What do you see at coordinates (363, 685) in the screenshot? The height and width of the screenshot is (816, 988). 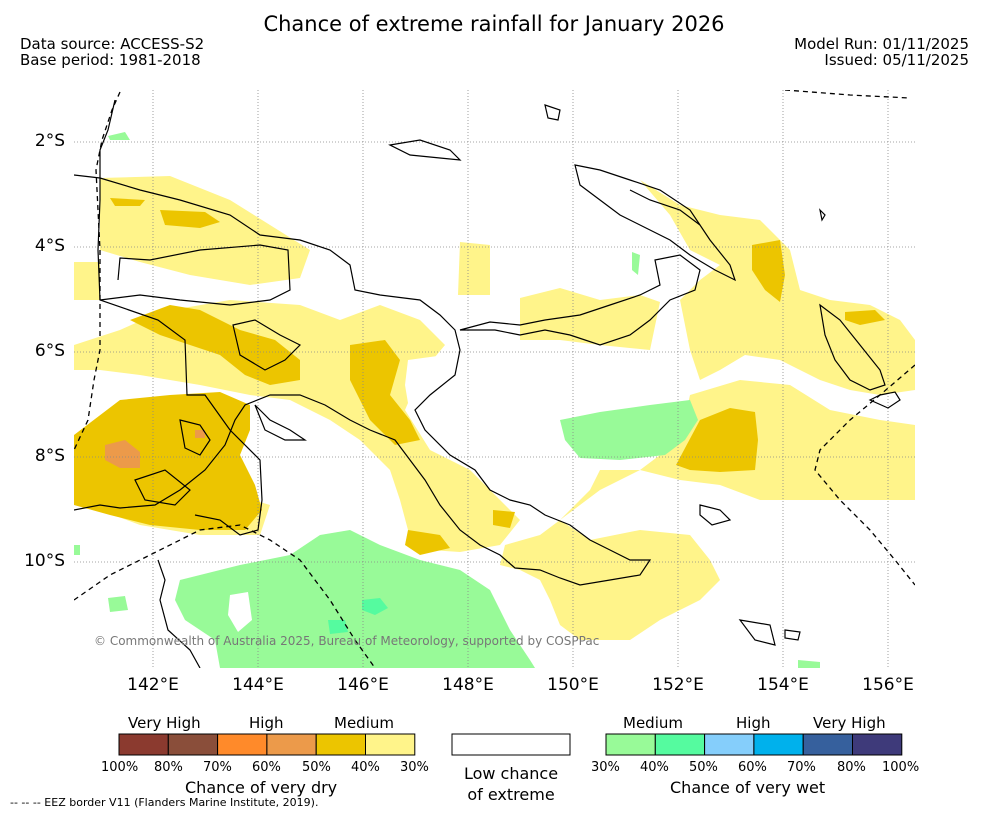 I see `lon-label-146e: 146°E` at bounding box center [363, 685].